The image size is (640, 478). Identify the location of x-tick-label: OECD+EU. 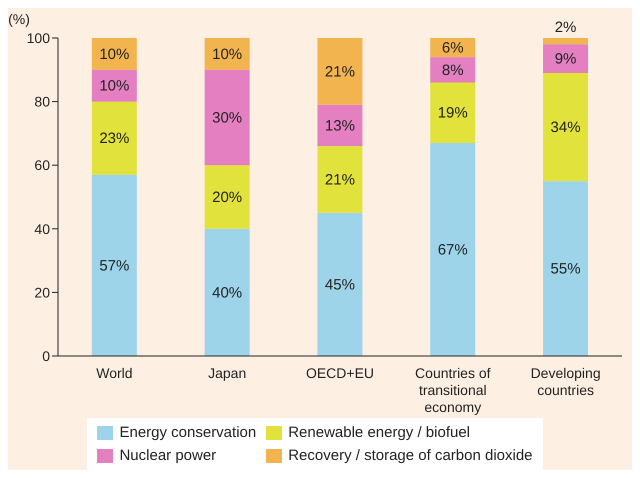
(340, 373).